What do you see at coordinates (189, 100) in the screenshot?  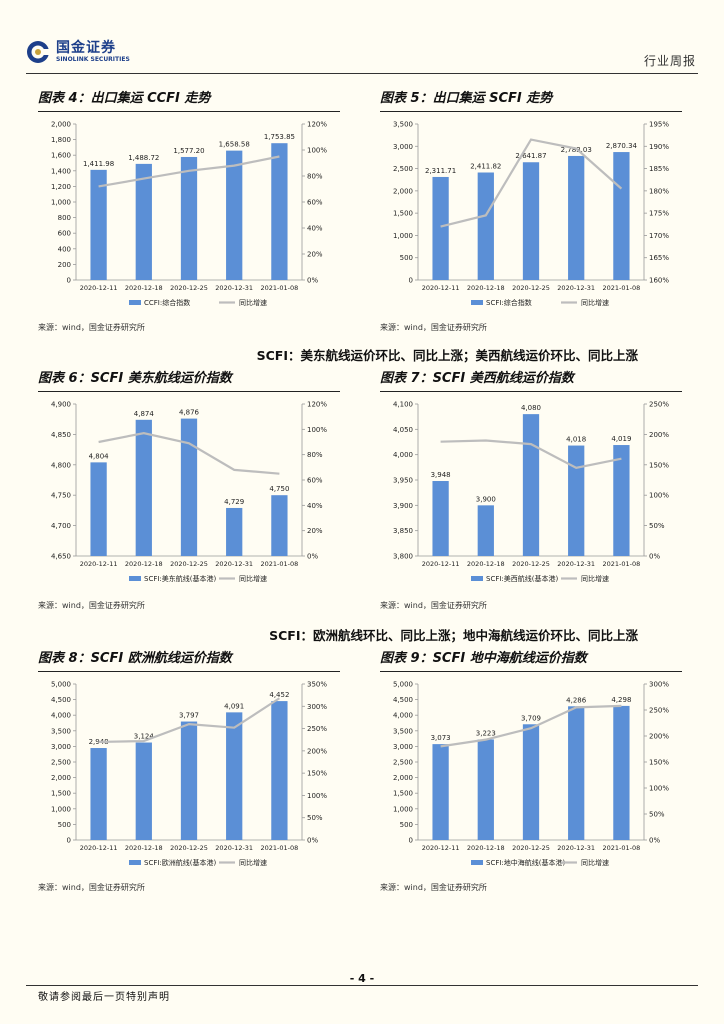 I see `figure-4-title: 图表 4：出口集运 CCFI 走势` at bounding box center [189, 100].